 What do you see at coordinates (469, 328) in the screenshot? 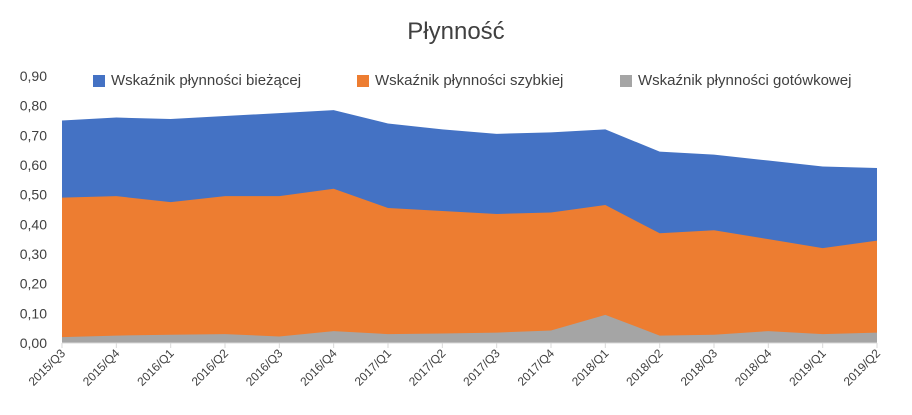
I see `area-cash-ratio` at bounding box center [469, 328].